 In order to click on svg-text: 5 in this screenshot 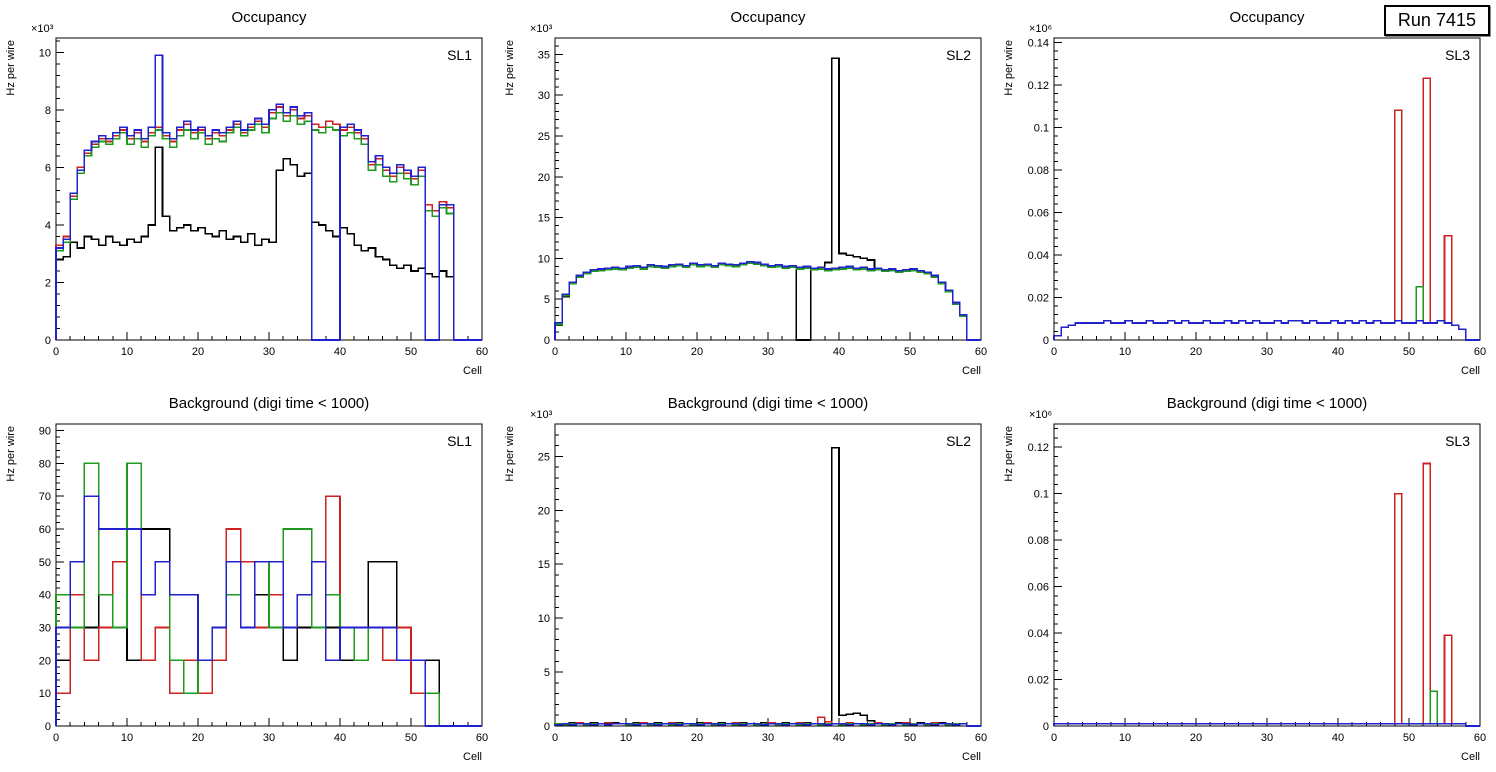, I will do `click(547, 673)`.